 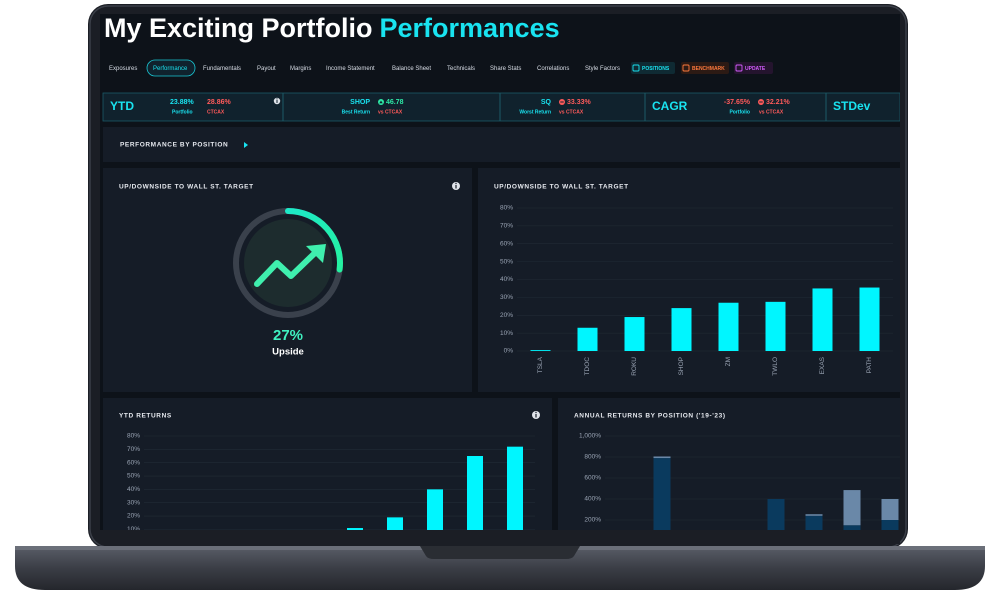 What do you see at coordinates (681, 366) in the screenshot?
I see `x-tick-label: SHOP` at bounding box center [681, 366].